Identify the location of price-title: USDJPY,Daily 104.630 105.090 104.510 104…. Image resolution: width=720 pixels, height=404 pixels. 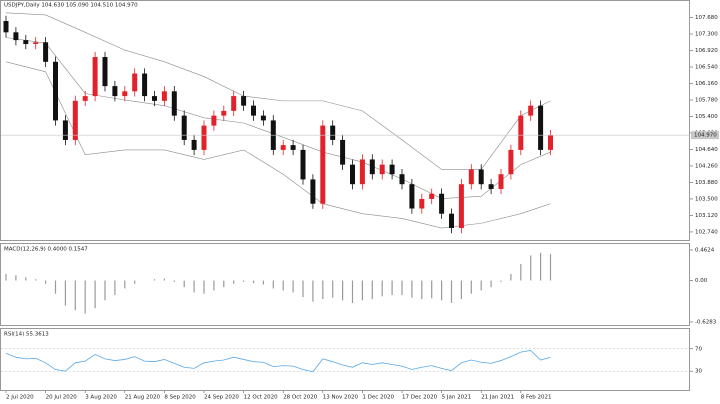
(71, 6).